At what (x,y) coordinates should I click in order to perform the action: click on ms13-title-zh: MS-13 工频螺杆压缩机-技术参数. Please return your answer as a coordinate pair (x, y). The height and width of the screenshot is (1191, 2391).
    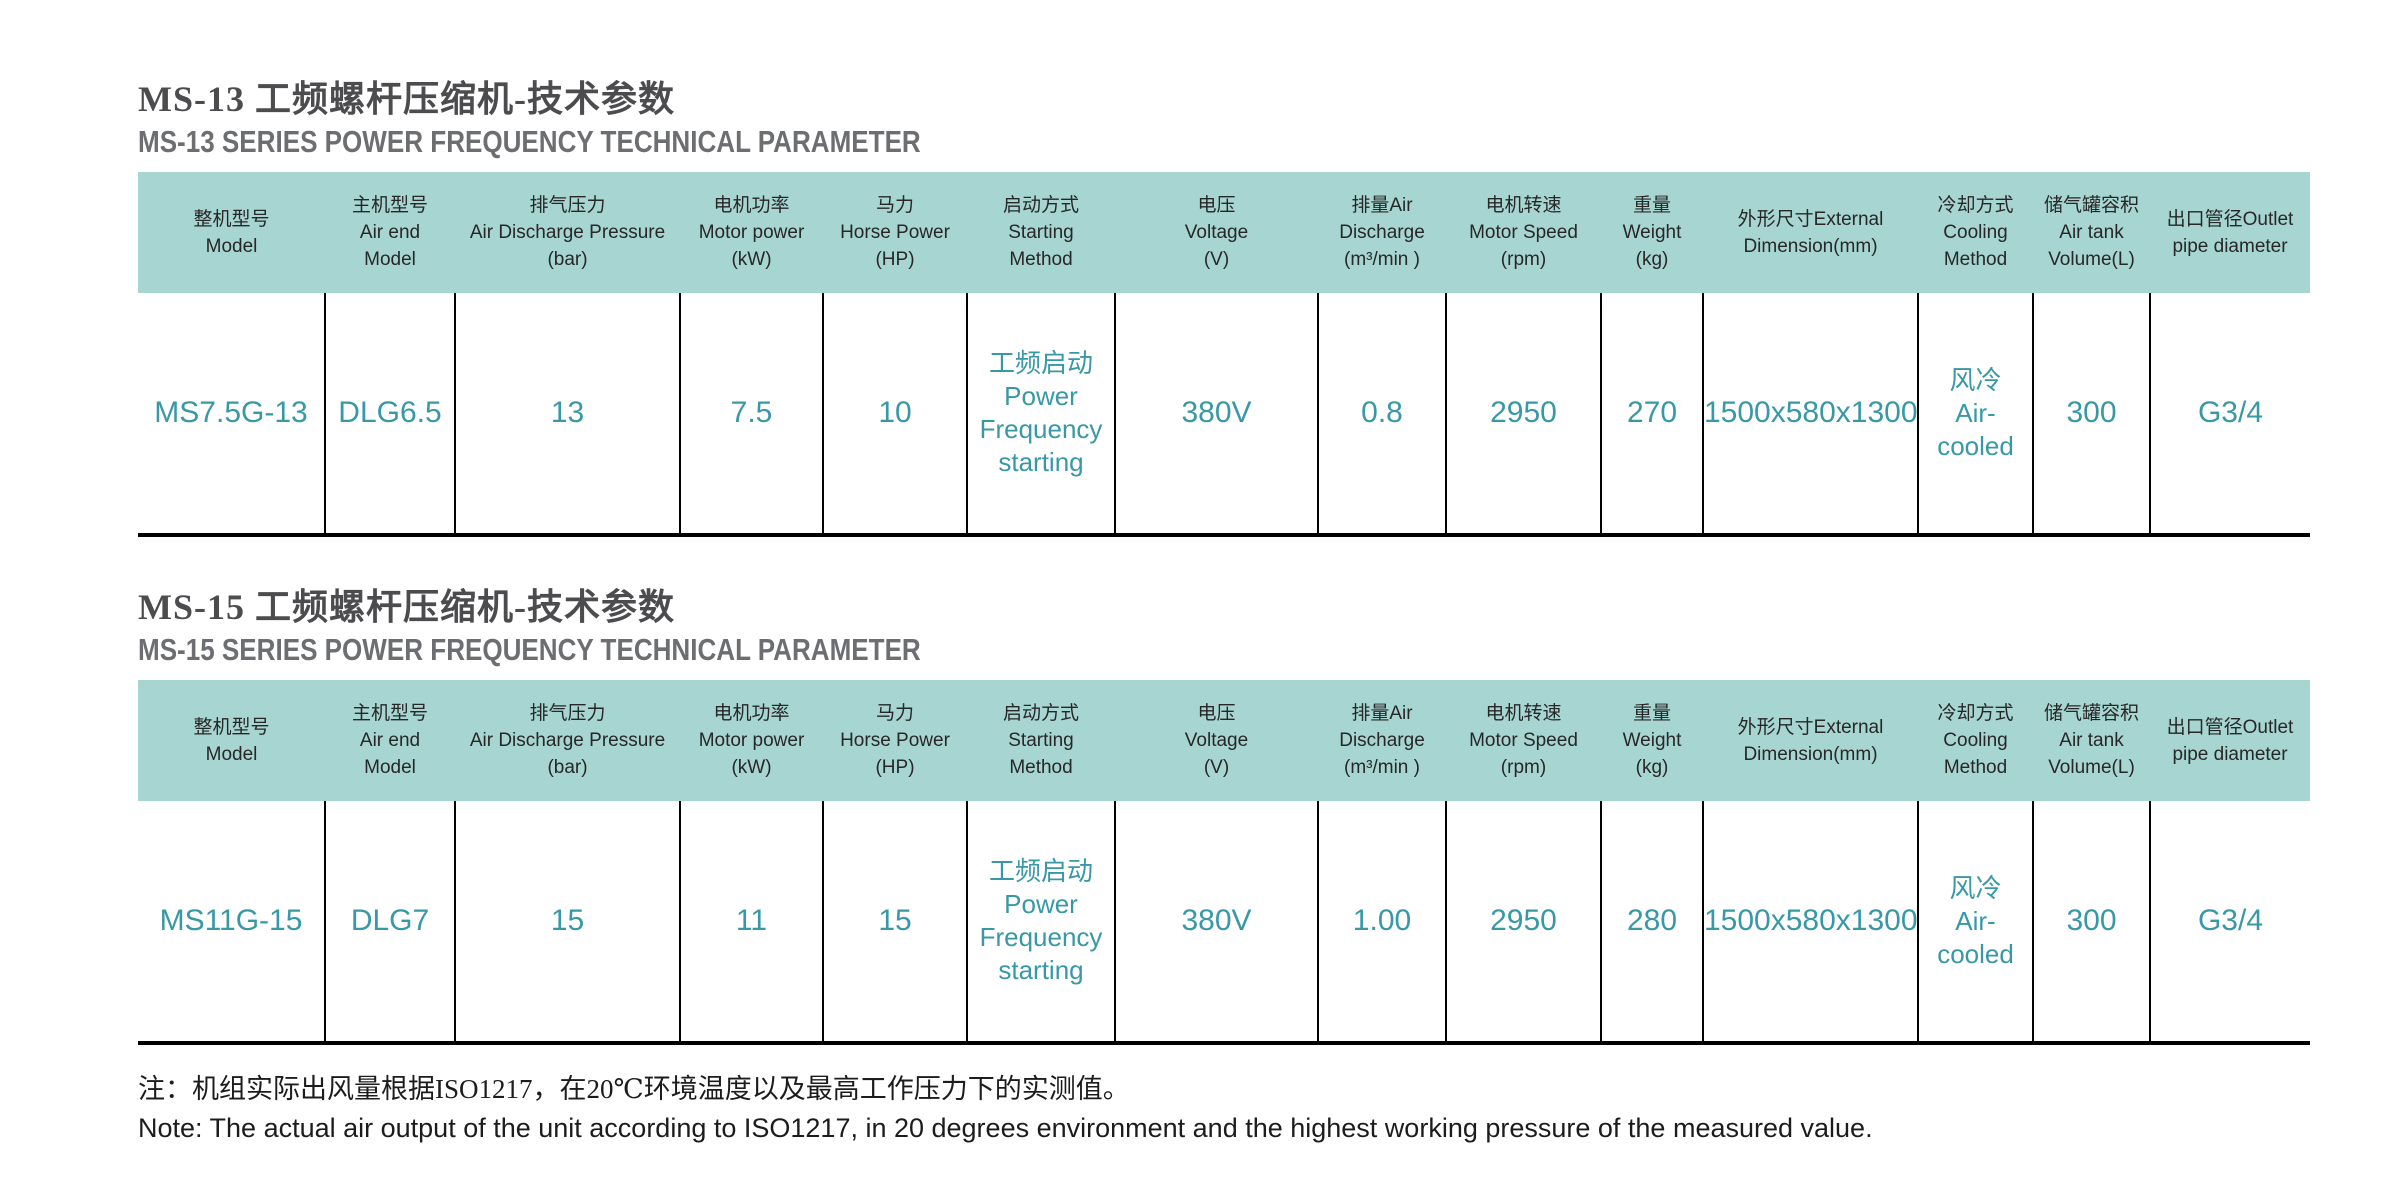
    Looking at the image, I should click on (406, 99).